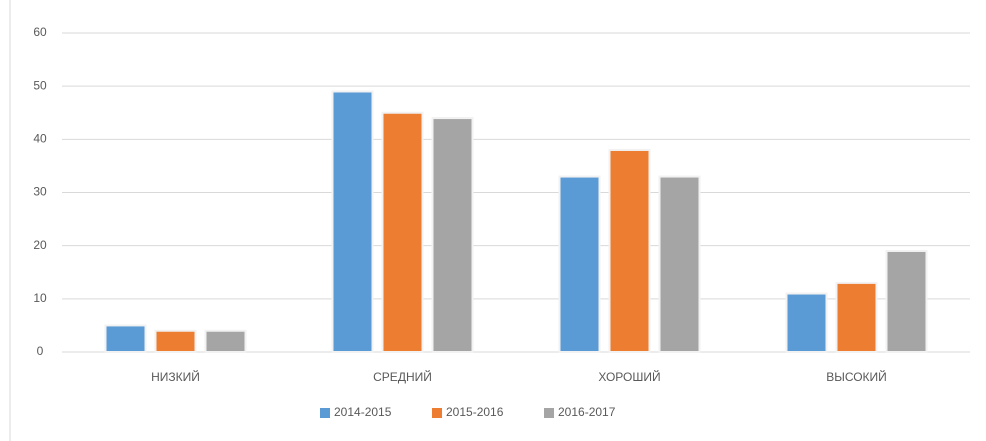 This screenshot has width=986, height=441. Describe the element at coordinates (40, 139) in the screenshot. I see `y-tick-label: 40` at that location.